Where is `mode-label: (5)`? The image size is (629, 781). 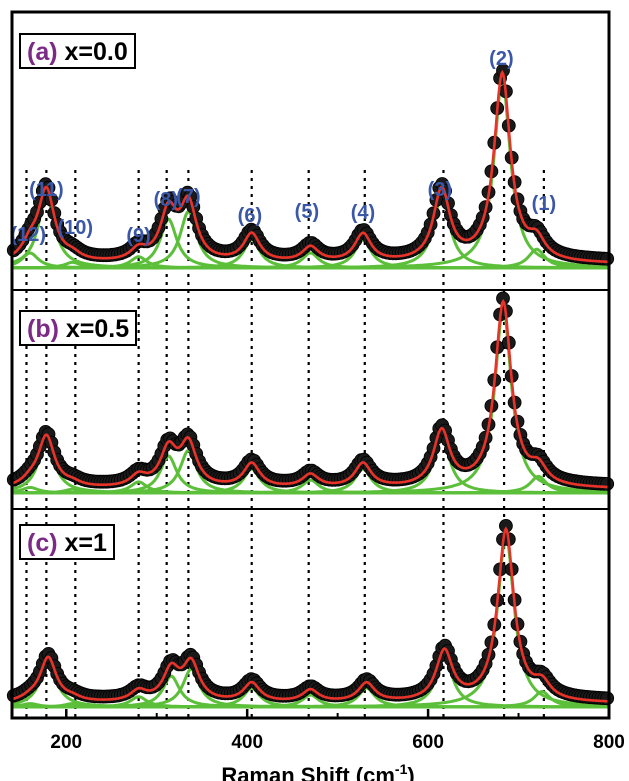 mode-label: (5) is located at coordinates (307, 212).